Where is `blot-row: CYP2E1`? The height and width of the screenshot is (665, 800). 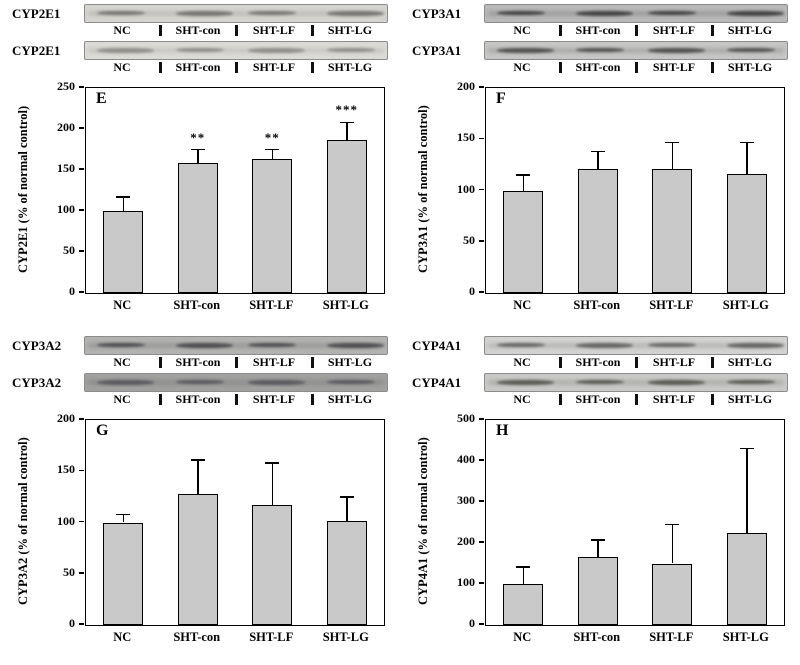 blot-row: CYP2E1 is located at coordinates (200, 50).